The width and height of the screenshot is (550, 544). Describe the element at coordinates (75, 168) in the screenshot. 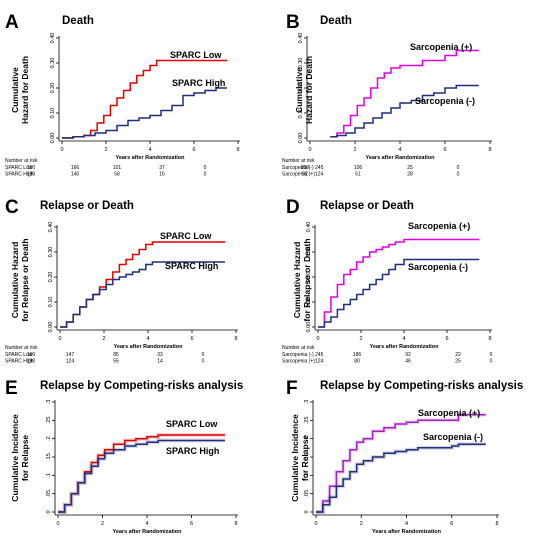

I see `risk-cell: 166` at that location.